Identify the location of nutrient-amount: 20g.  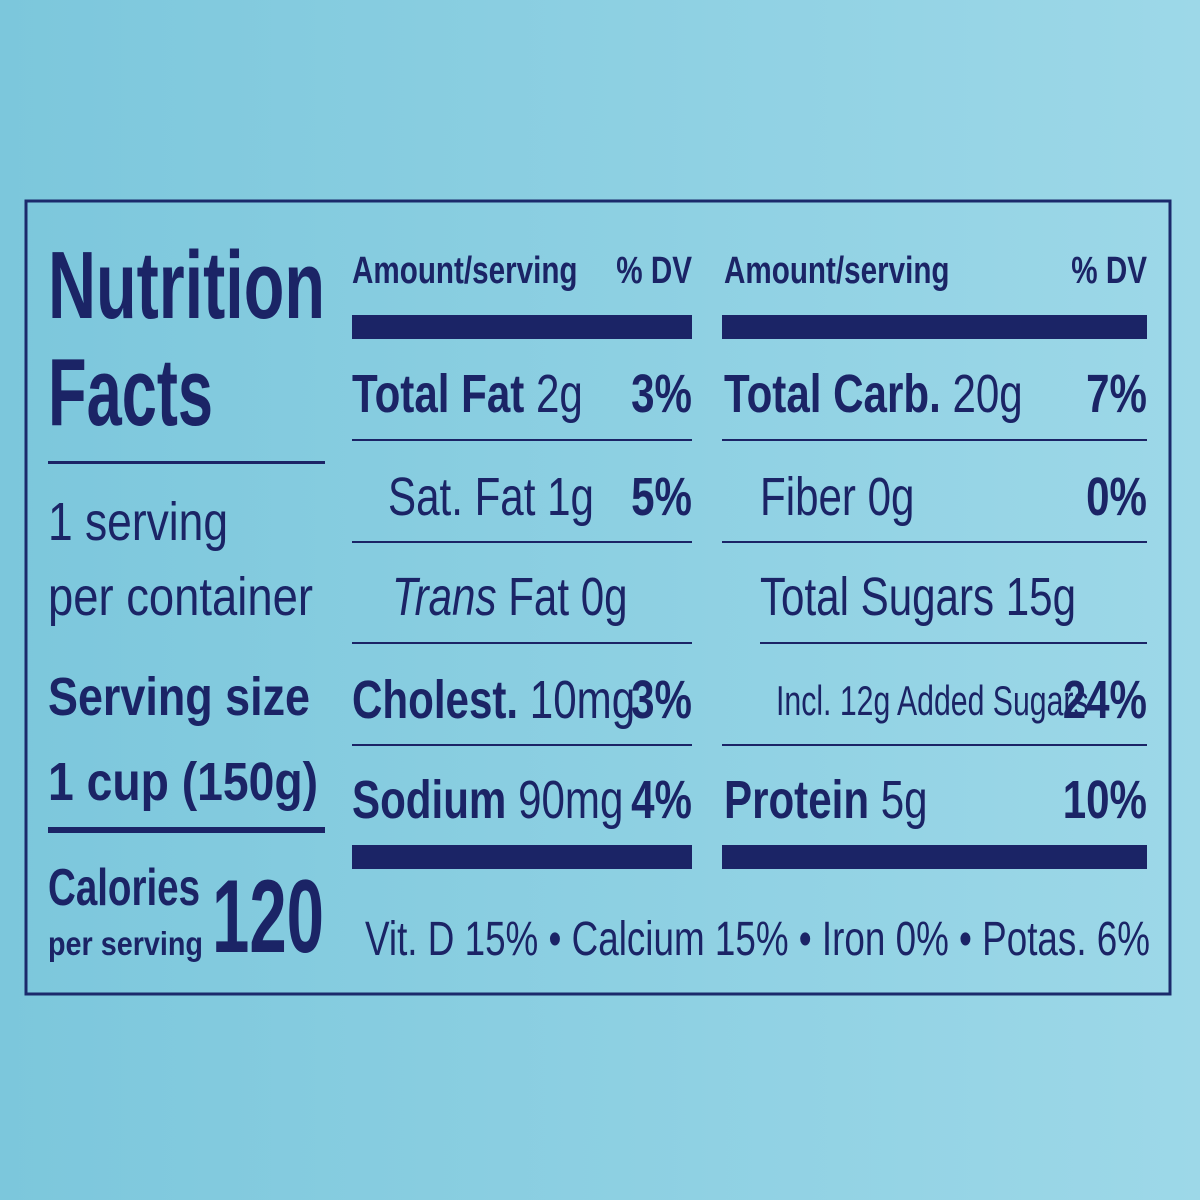
(987, 394).